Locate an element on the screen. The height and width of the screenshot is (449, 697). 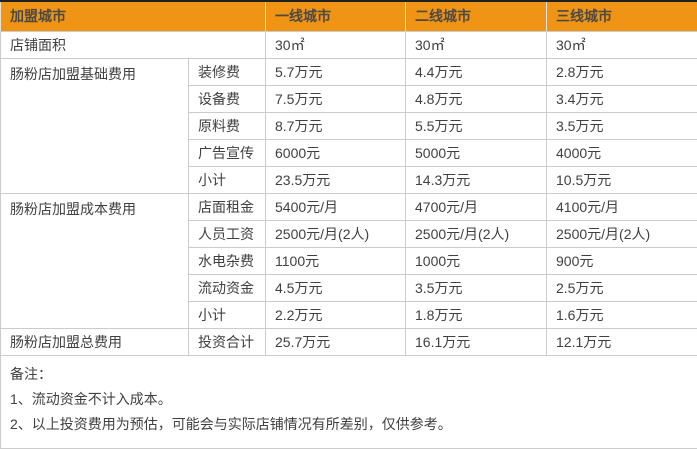
value-cell: 1100元 is located at coordinates (336, 260).